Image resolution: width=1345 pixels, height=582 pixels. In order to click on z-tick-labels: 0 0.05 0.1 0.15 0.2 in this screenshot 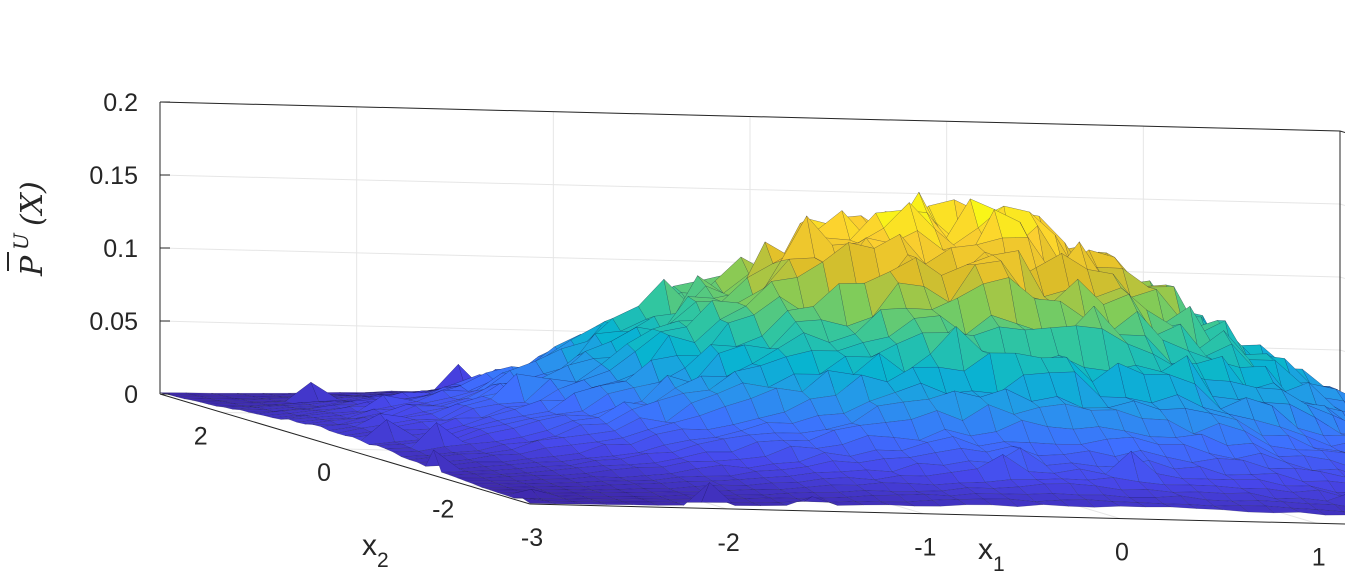, I will do `click(129, 249)`.